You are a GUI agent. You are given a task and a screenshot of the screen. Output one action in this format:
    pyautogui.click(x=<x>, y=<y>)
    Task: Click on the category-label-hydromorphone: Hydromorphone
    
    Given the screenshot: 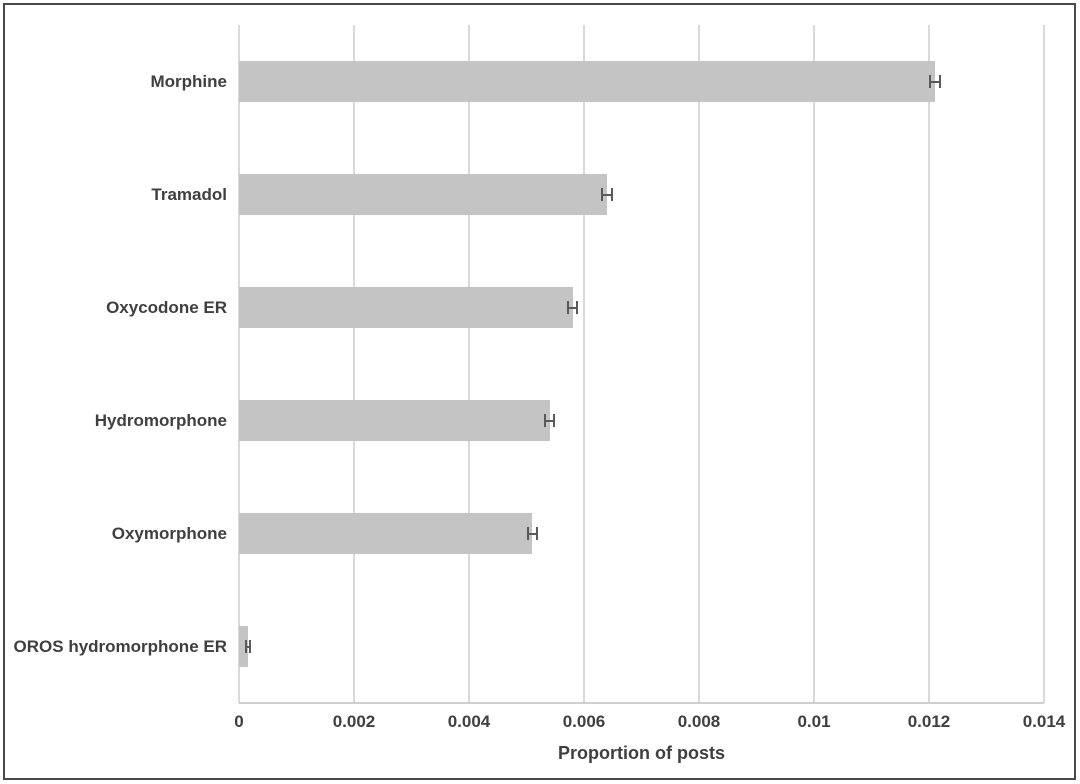 What is the action you would take?
    pyautogui.click(x=160, y=420)
    